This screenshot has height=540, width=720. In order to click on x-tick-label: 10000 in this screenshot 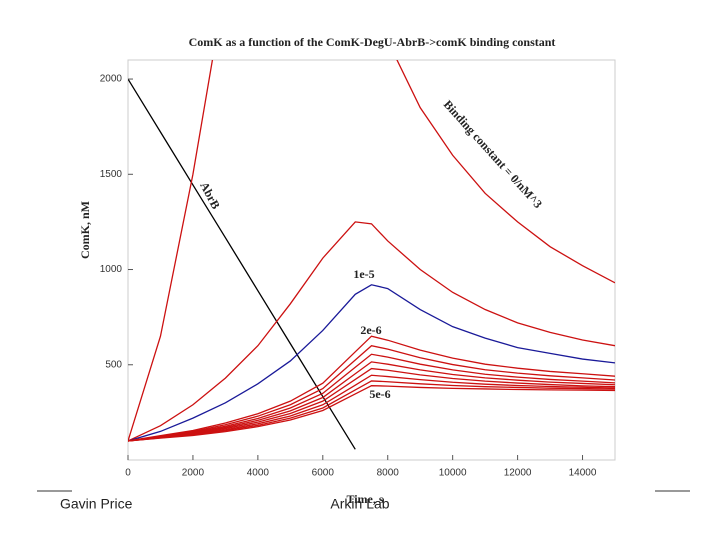, I will do `click(453, 473)`.